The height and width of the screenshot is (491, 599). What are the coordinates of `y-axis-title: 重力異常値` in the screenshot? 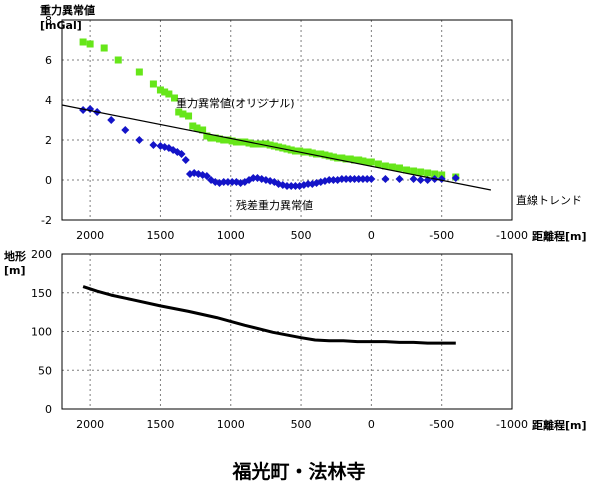 It's located at (67, 10).